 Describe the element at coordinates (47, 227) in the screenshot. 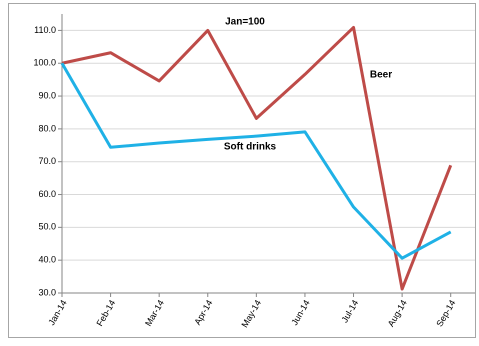

I see `y-tick-label: 50.0` at that location.